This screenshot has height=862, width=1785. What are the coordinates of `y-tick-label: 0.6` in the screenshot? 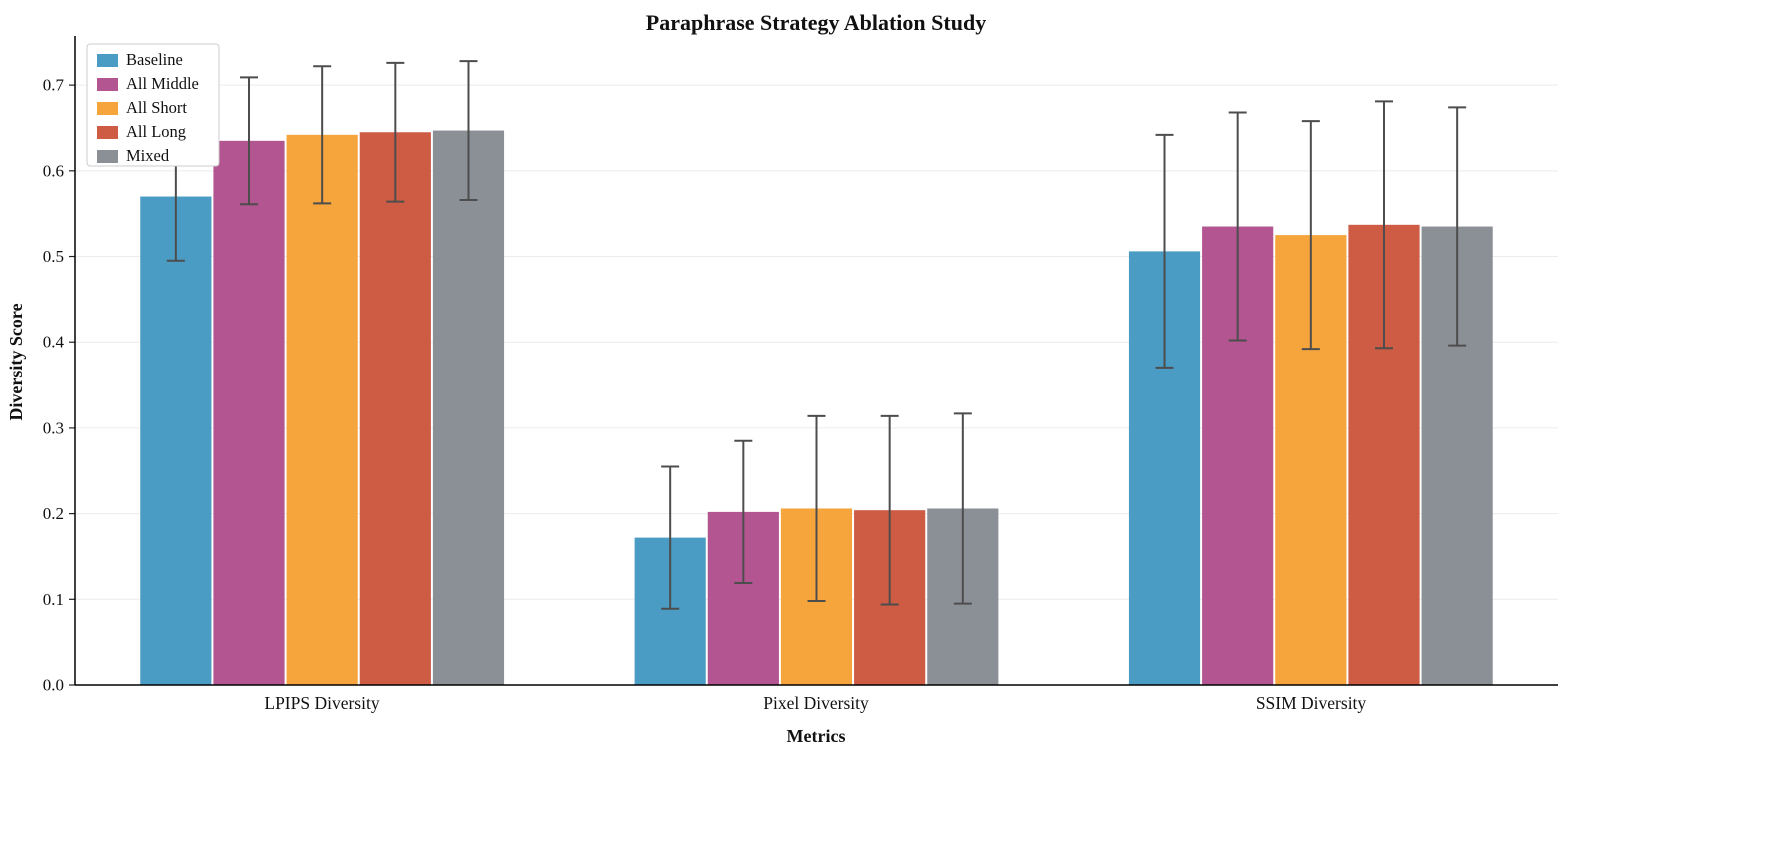 It's located at (53, 170).